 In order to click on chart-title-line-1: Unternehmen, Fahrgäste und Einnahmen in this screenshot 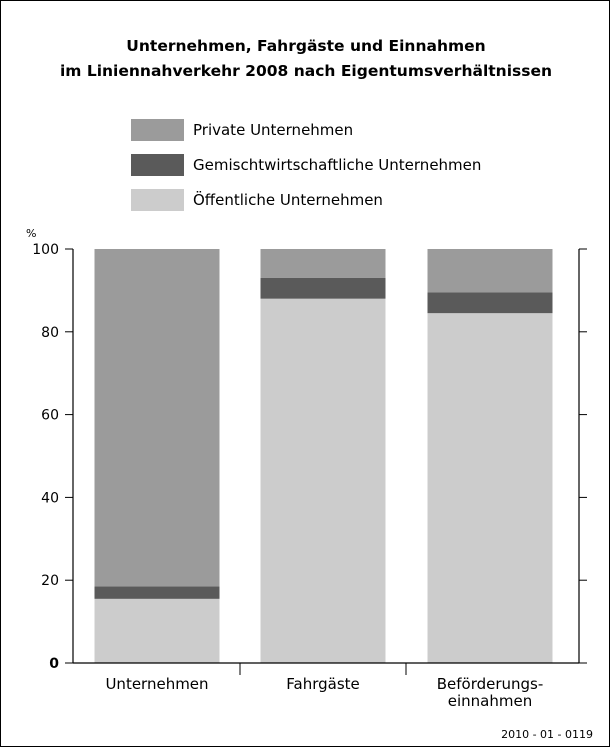, I will do `click(305, 46)`.